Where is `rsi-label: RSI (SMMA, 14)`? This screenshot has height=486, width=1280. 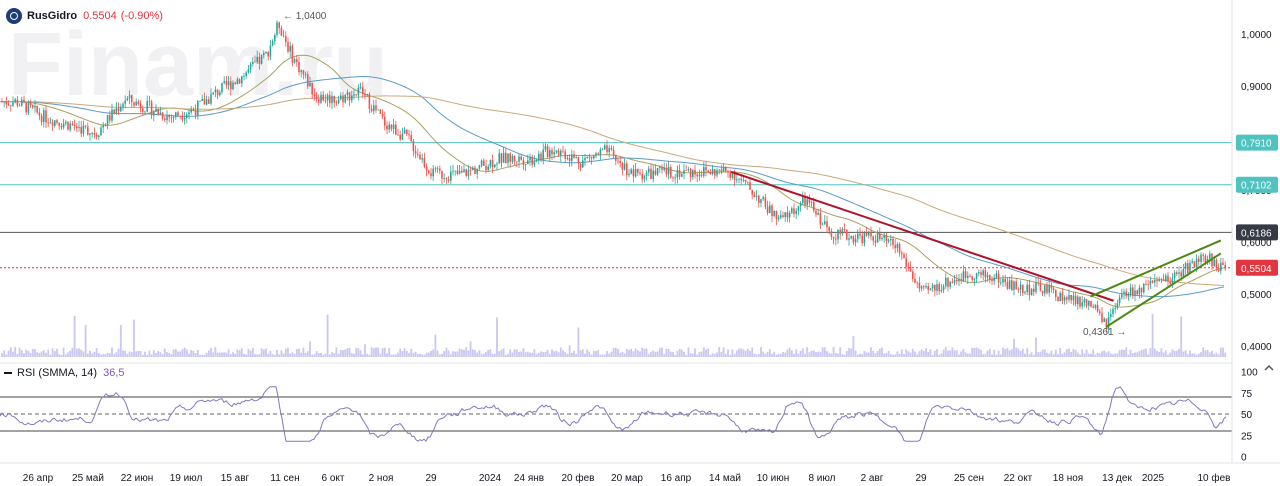 rsi-label: RSI (SMMA, 14) is located at coordinates (57, 373).